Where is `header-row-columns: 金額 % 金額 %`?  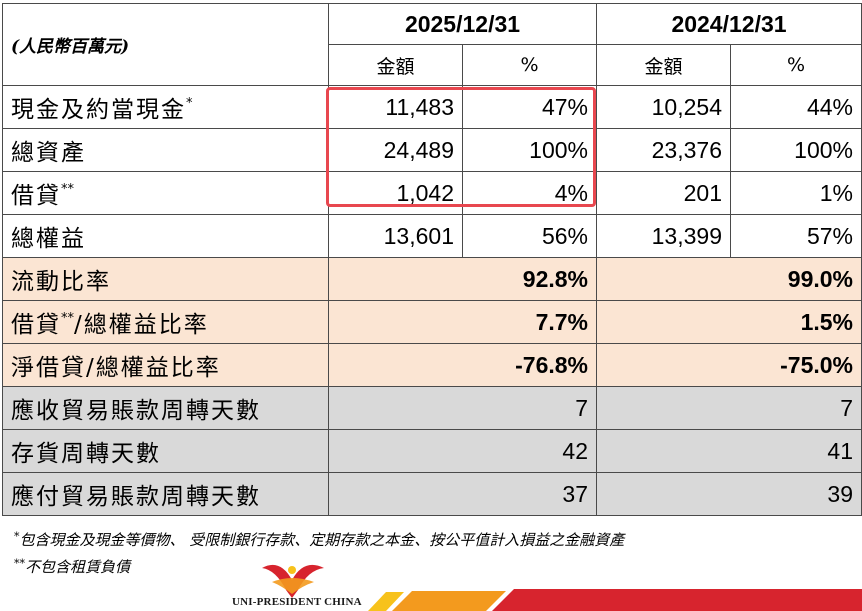
header-row-columns: 金額 % 金額 % is located at coordinates (432, 65).